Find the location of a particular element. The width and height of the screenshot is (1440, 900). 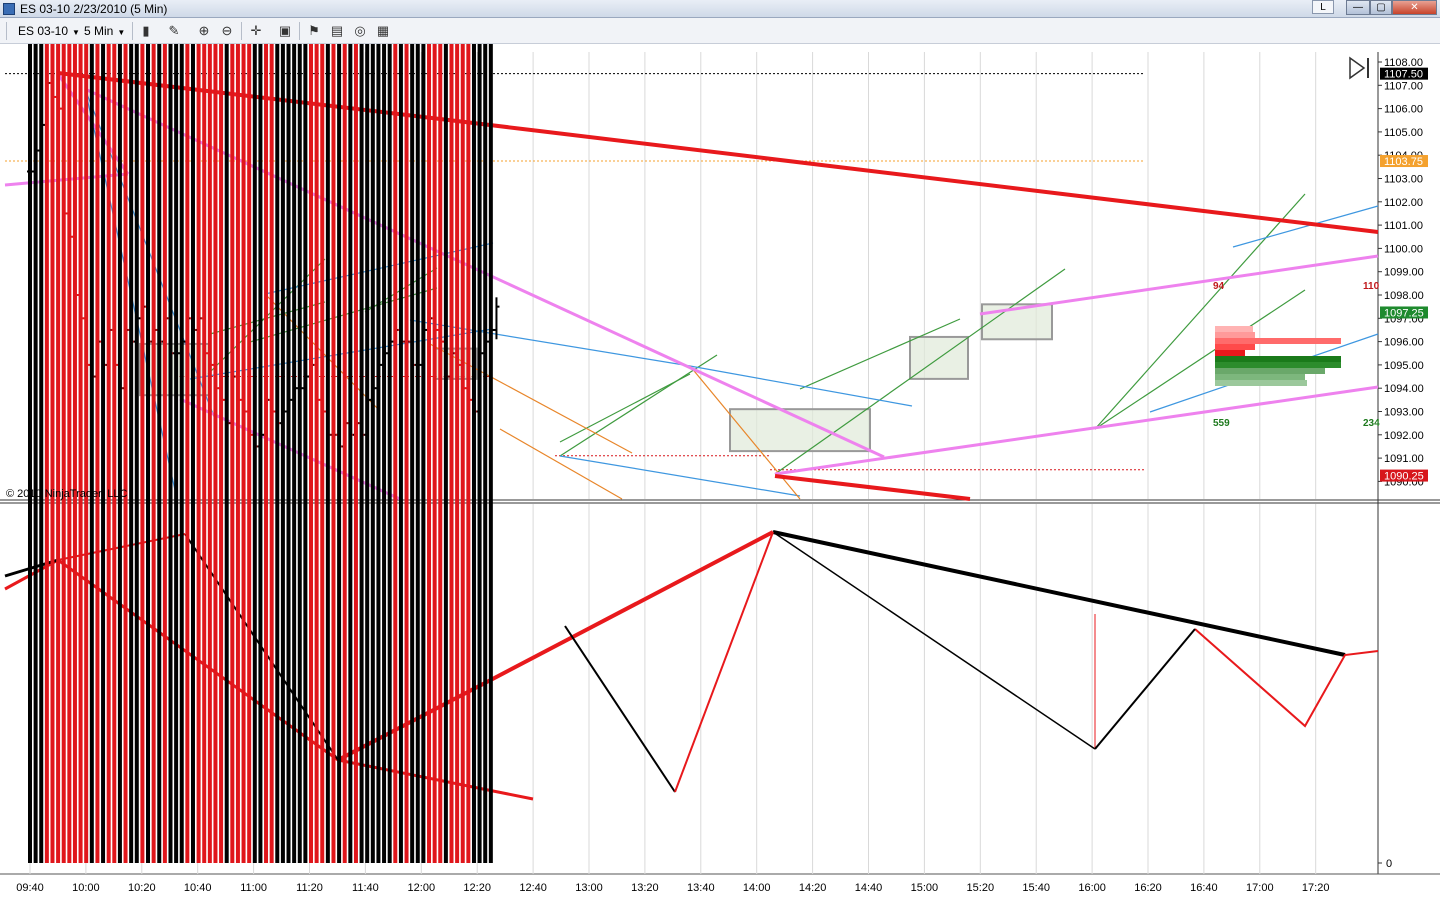

instrument-label: ES 03-10 is located at coordinates (43, 31).